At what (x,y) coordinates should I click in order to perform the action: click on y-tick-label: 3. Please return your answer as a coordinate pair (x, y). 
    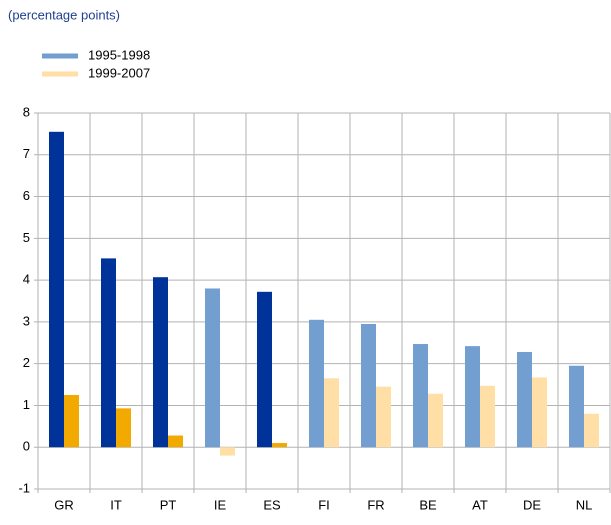
    Looking at the image, I should click on (26, 320).